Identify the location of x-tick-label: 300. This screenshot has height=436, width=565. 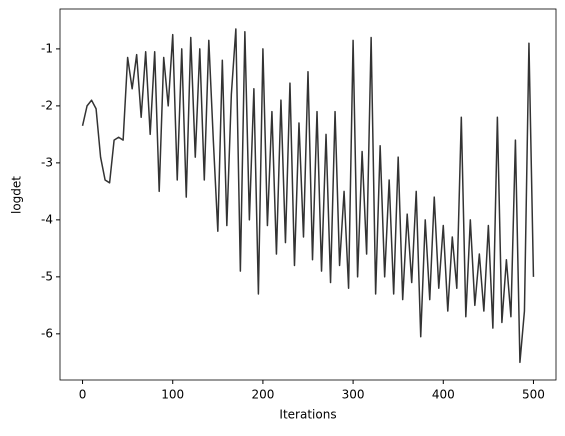
(353, 395).